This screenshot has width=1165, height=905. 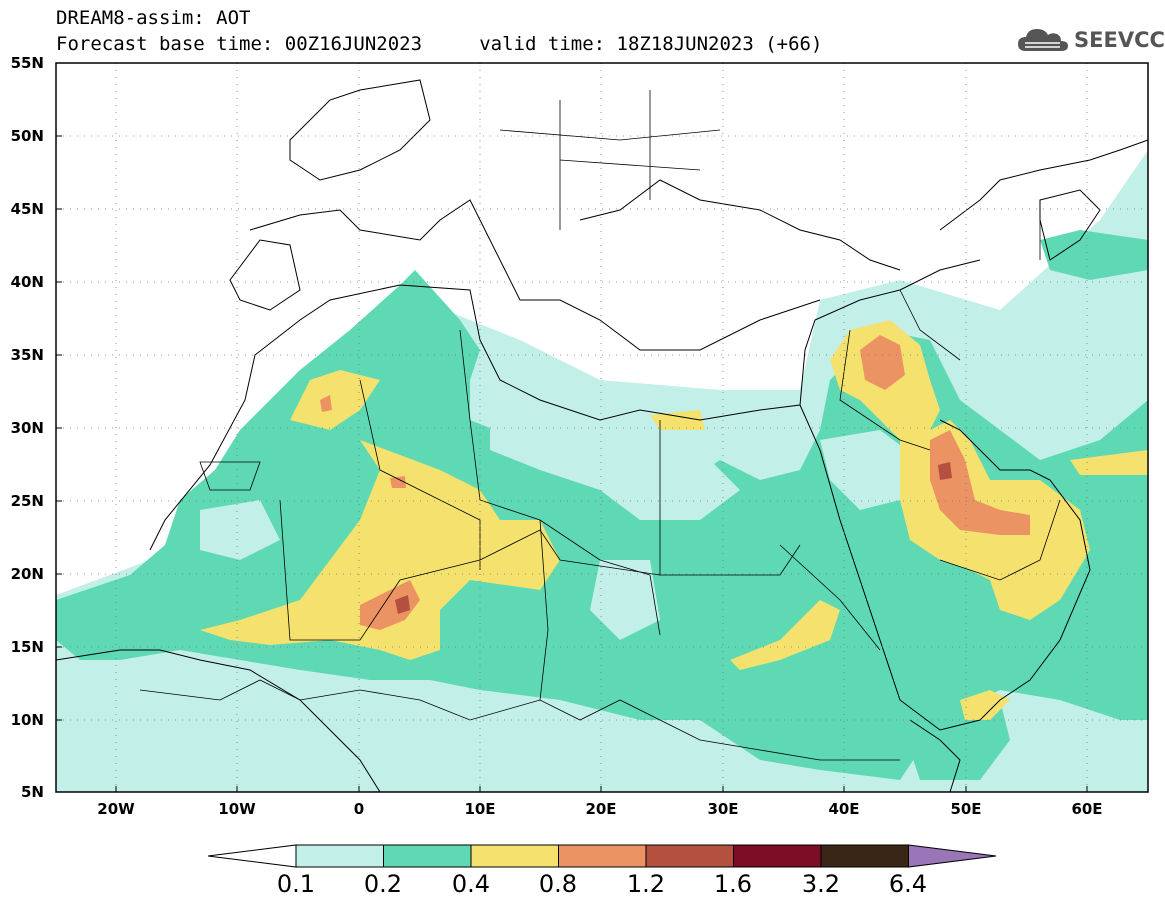 What do you see at coordinates (844, 809) in the screenshot?
I see `lon-label-40e: 40E` at bounding box center [844, 809].